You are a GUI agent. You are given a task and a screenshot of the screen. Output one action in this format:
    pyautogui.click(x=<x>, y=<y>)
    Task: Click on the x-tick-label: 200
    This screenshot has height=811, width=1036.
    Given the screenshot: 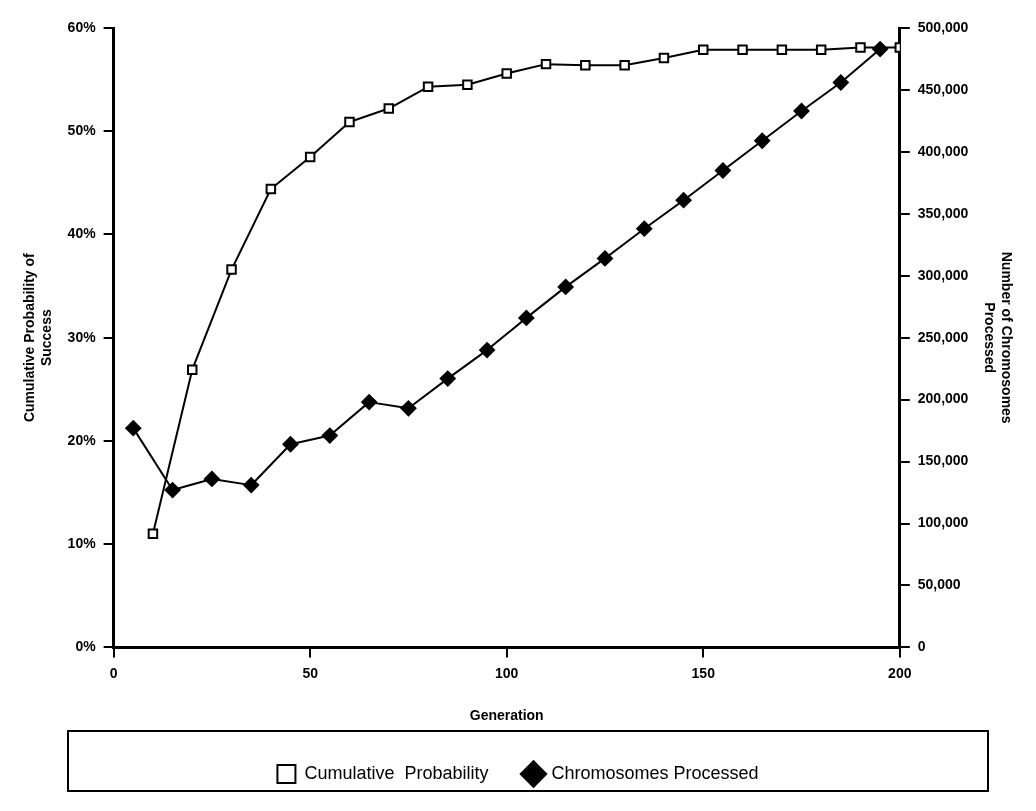 What is the action you would take?
    pyautogui.click(x=900, y=672)
    